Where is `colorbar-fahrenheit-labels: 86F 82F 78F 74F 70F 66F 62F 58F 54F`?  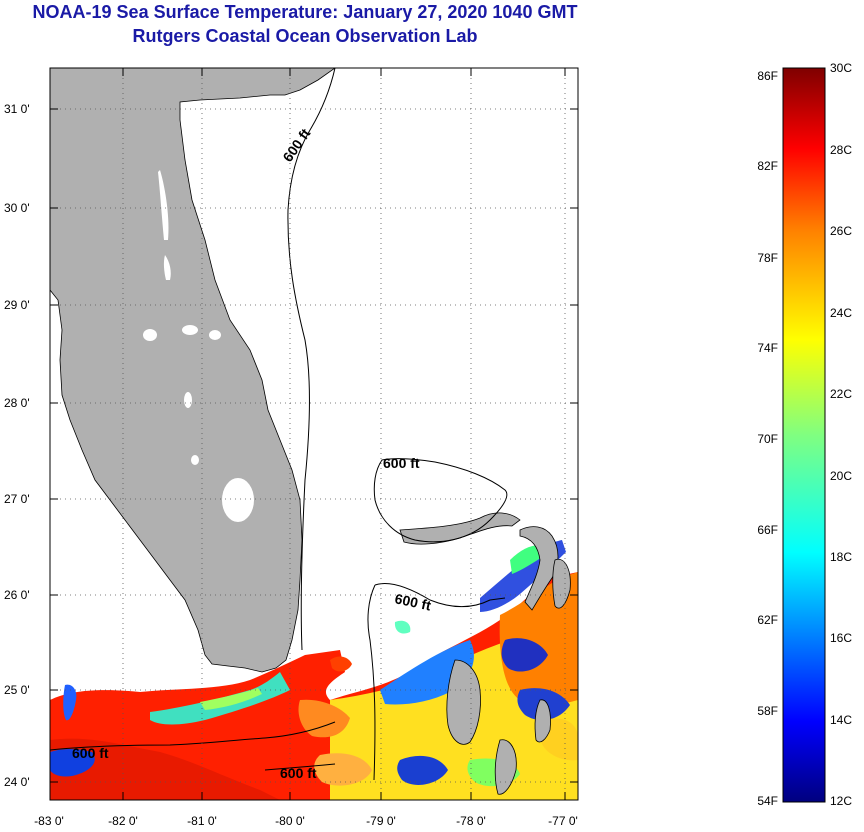
colorbar-fahrenheit-labels: 86F 82F 78F 74F 70F 66F 62F 58F 54F is located at coordinates (767, 438).